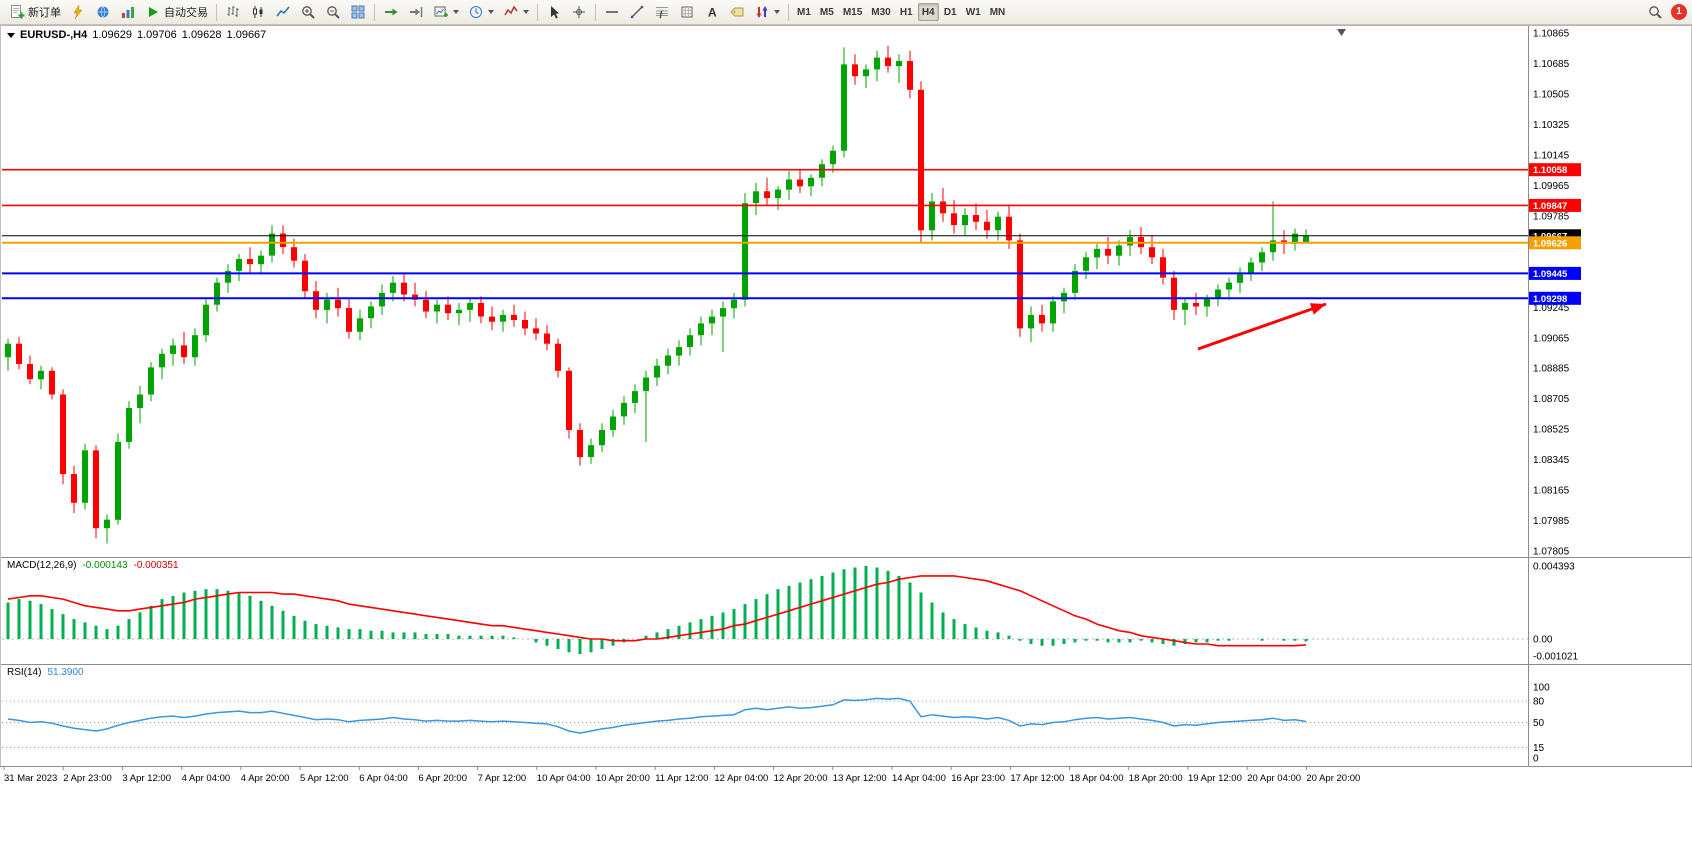 The width and height of the screenshot is (1692, 852). I want to click on timeframe-MN: MN, so click(998, 12).